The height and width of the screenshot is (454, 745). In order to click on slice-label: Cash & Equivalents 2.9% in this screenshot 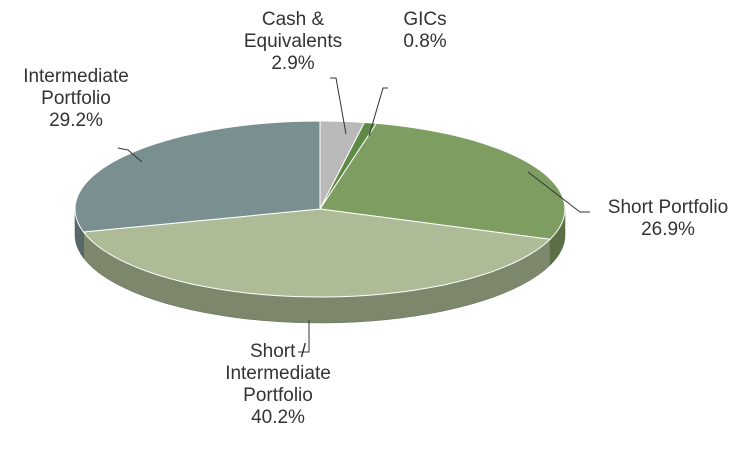, I will do `click(293, 42)`.